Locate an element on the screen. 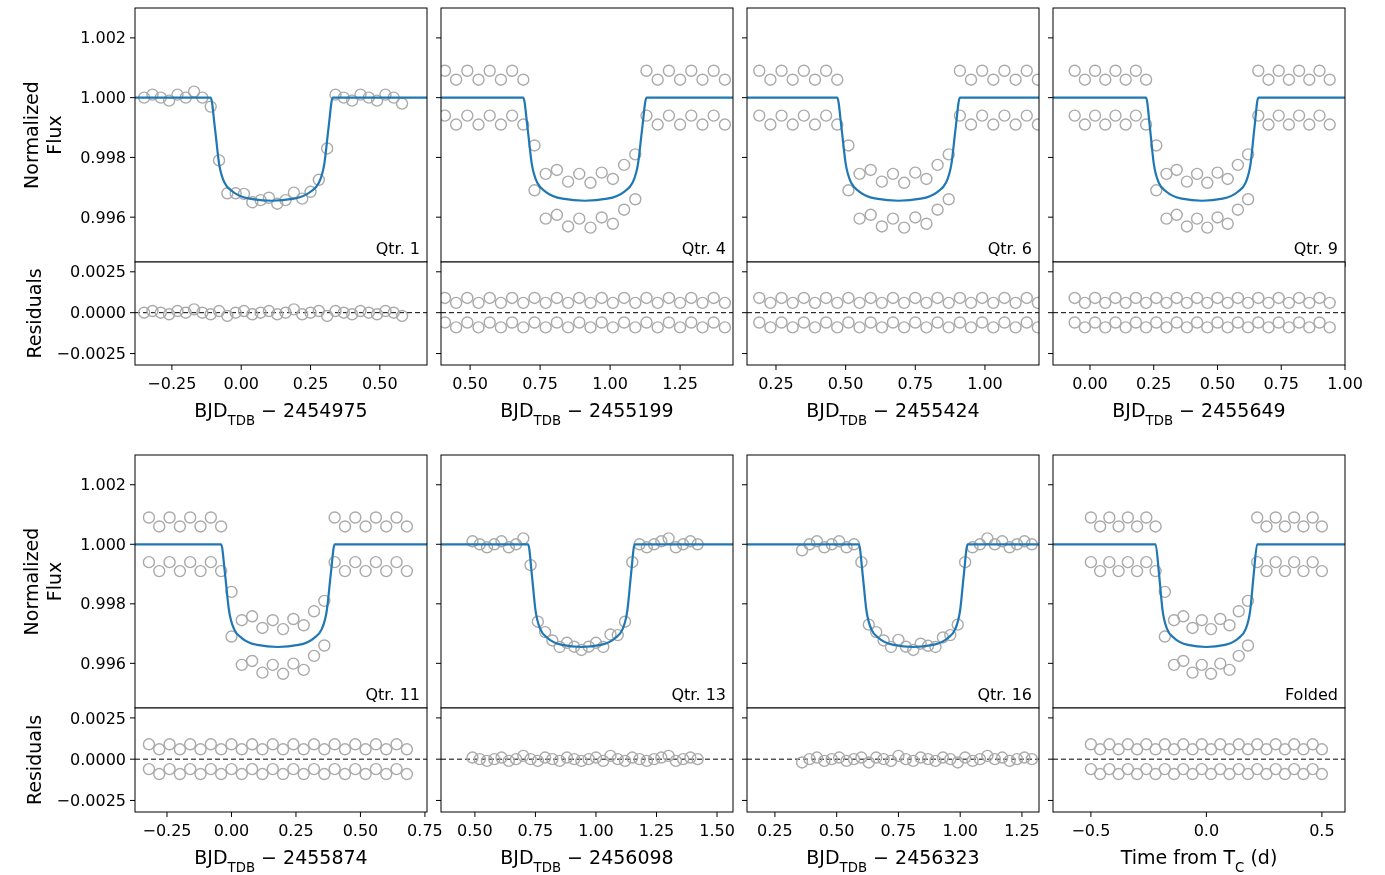  x-axis-title: BJD$_{TDB}$ − 2455649 is located at coordinates (1199, 413).